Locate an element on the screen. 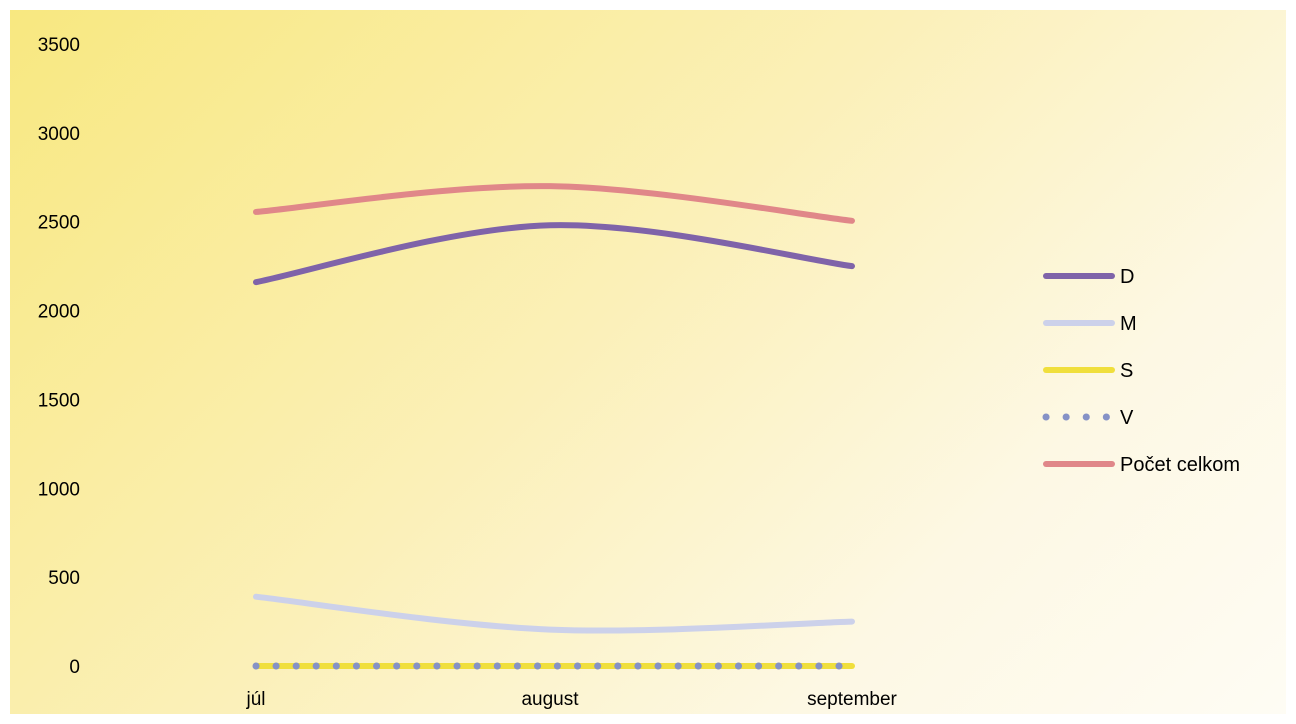  y-tick-label: 0 is located at coordinates (74, 667).